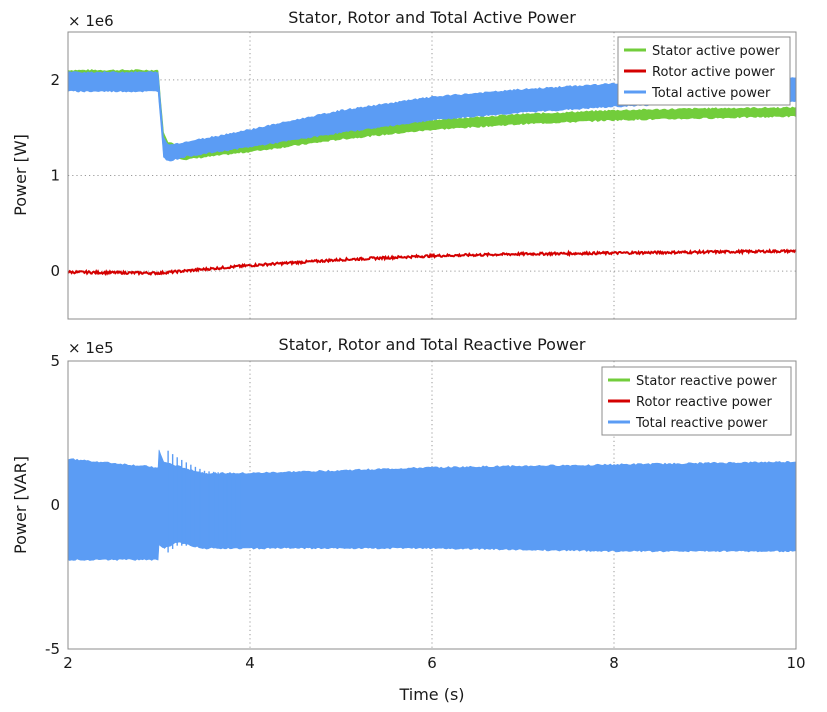  What do you see at coordinates (250, 663) in the screenshot?
I see `x-tick-label: 4` at bounding box center [250, 663].